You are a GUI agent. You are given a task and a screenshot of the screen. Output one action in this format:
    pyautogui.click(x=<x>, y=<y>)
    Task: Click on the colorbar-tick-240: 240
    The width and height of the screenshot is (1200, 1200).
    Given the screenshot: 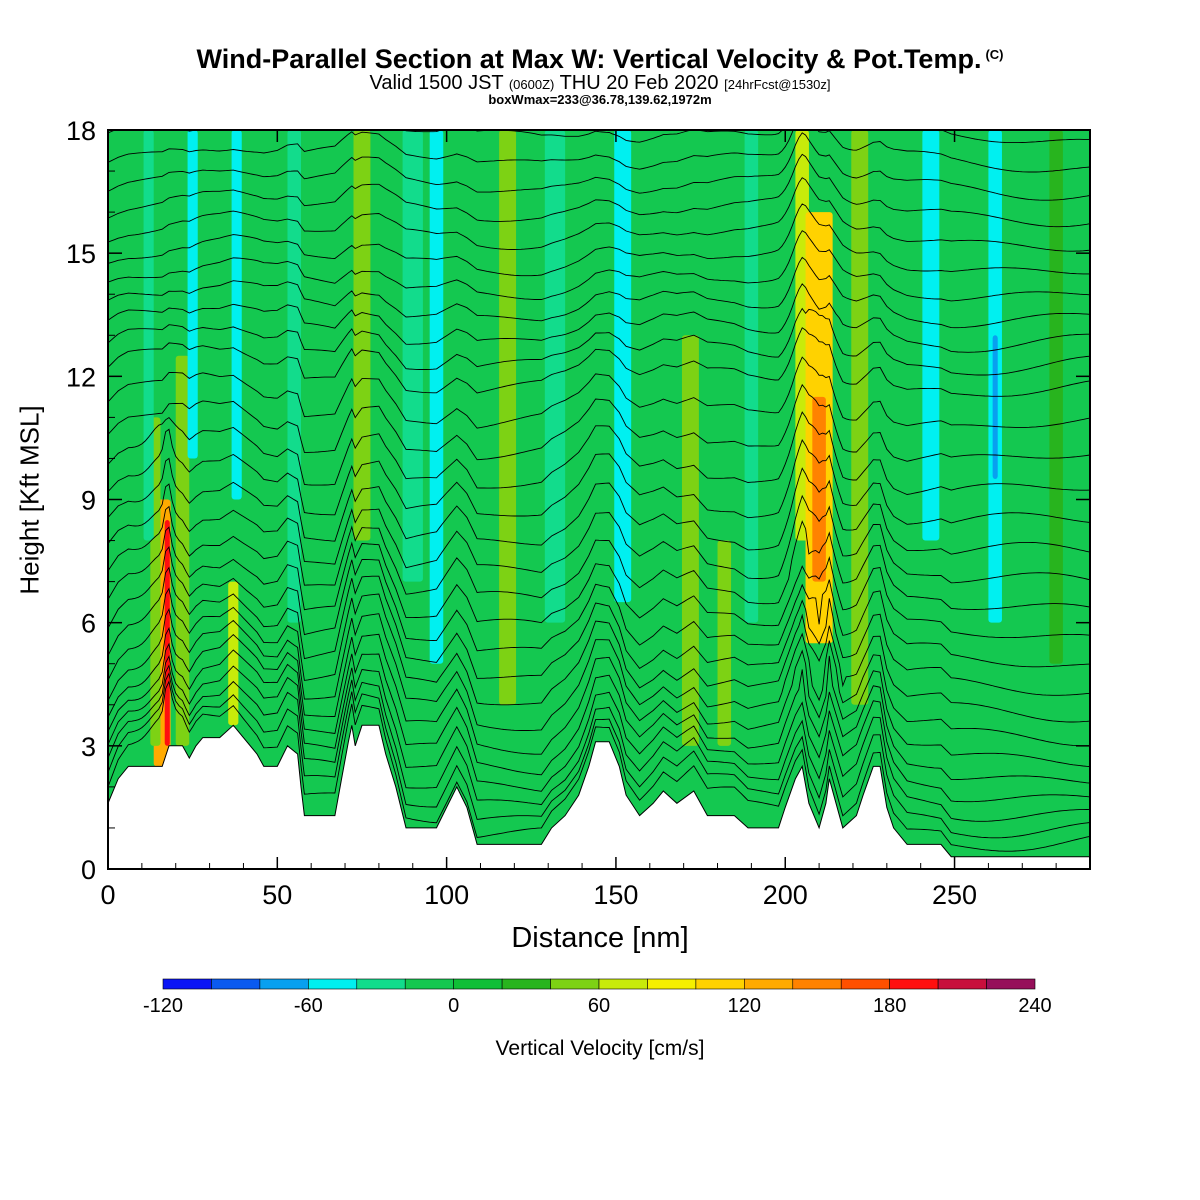 What is the action you would take?
    pyautogui.click(x=1034, y=1006)
    